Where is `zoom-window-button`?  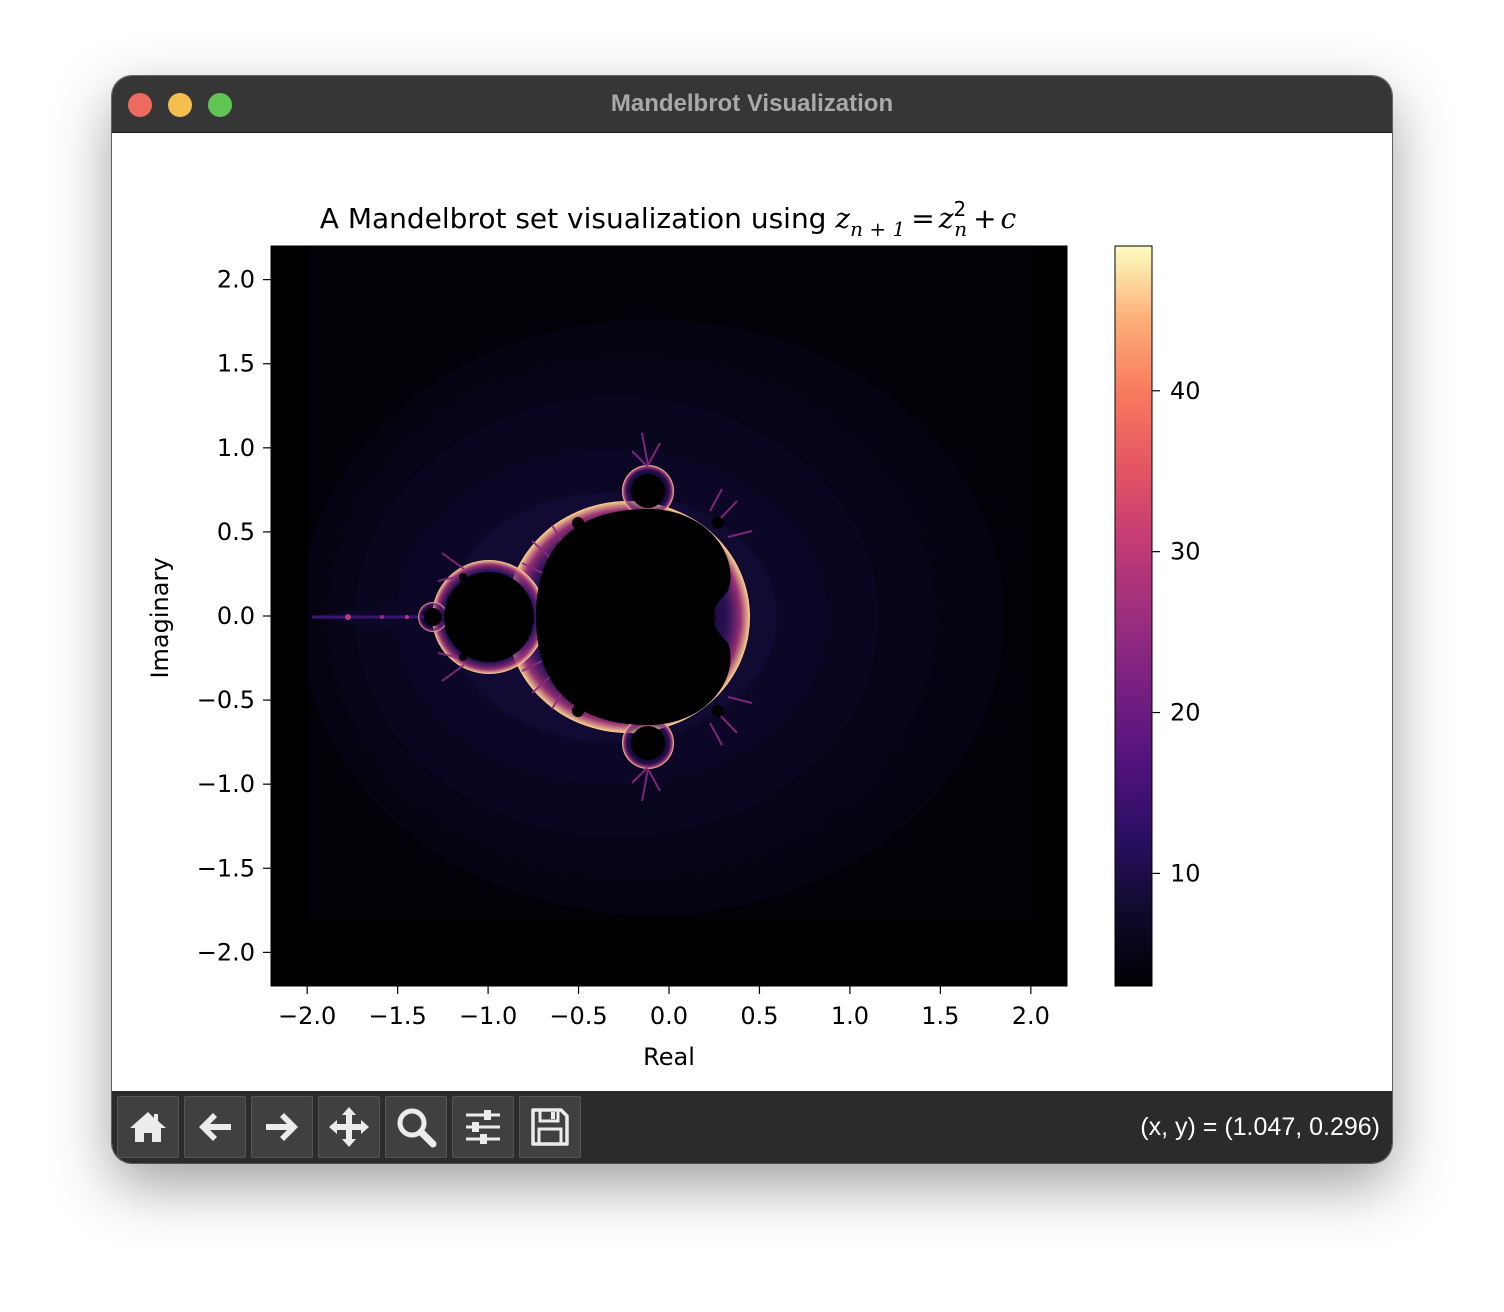 zoom-window-button is located at coordinates (220, 105).